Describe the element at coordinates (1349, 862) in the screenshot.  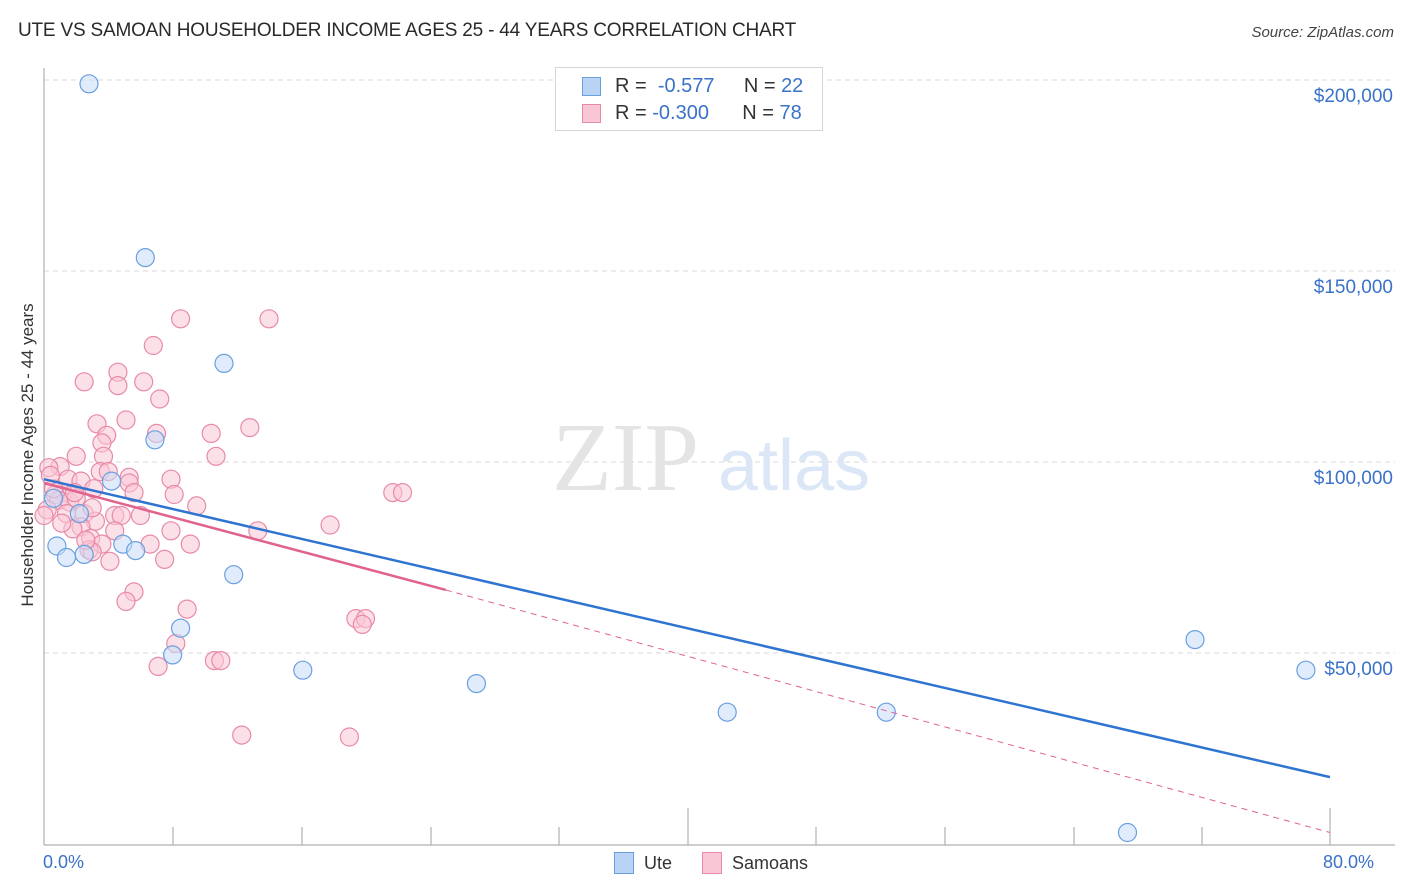
I see `x-tick-80: 80.0%` at that location.